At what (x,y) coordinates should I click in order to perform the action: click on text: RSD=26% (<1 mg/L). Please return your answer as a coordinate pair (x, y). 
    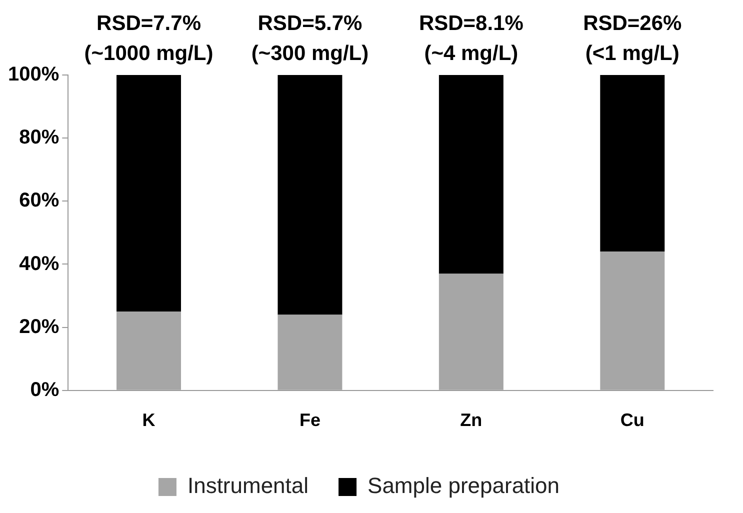
    Looking at the image, I should click on (632, 38).